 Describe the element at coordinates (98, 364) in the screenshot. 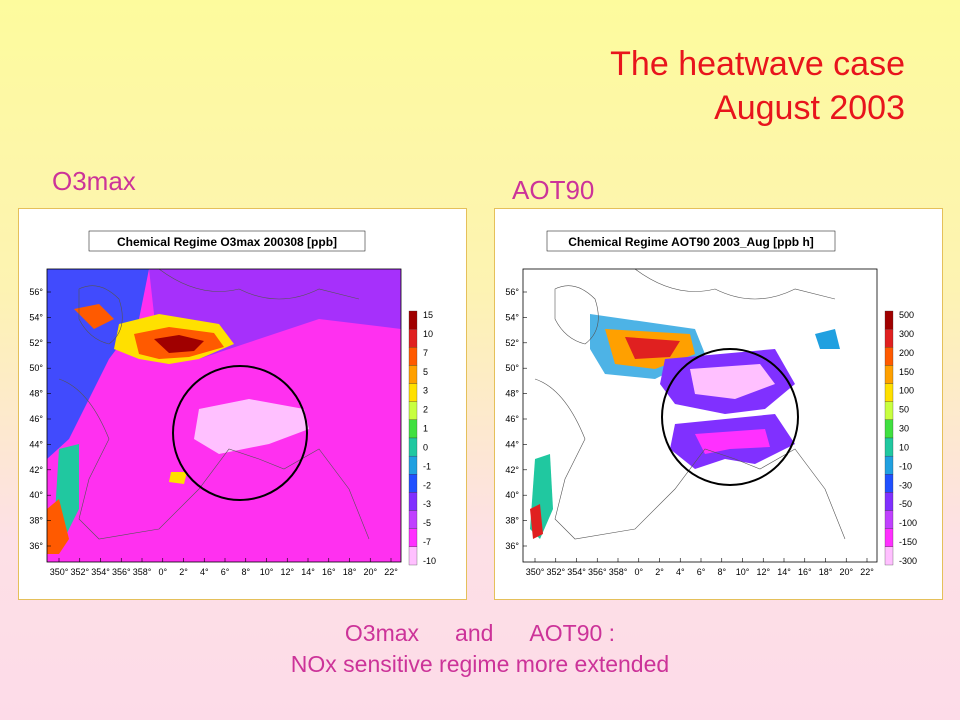

I see `atlantic-region` at that location.